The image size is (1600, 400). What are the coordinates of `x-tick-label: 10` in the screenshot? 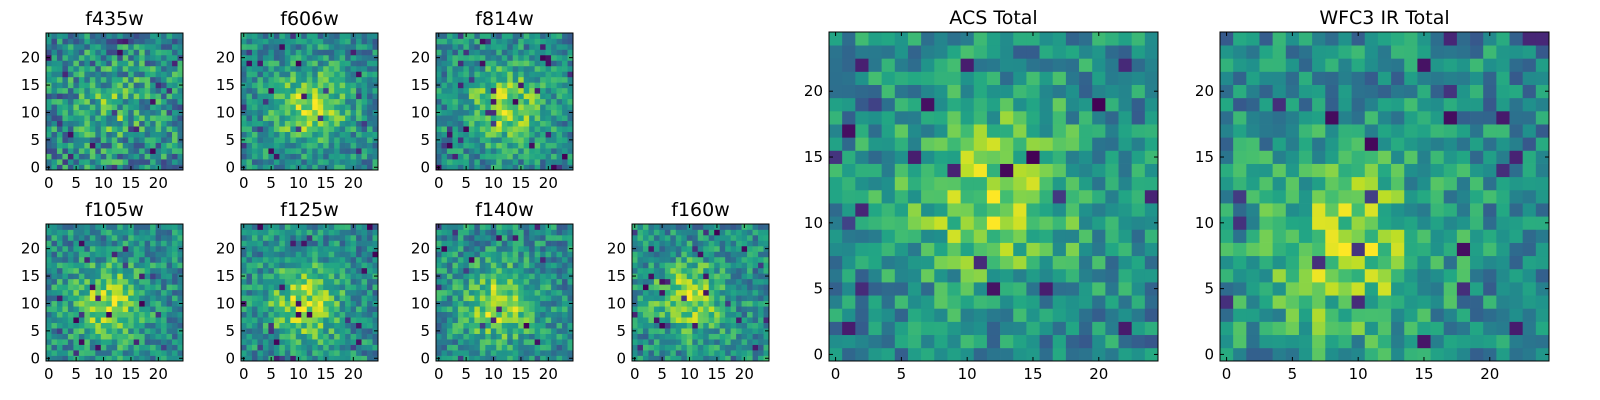 It's located at (103, 183).